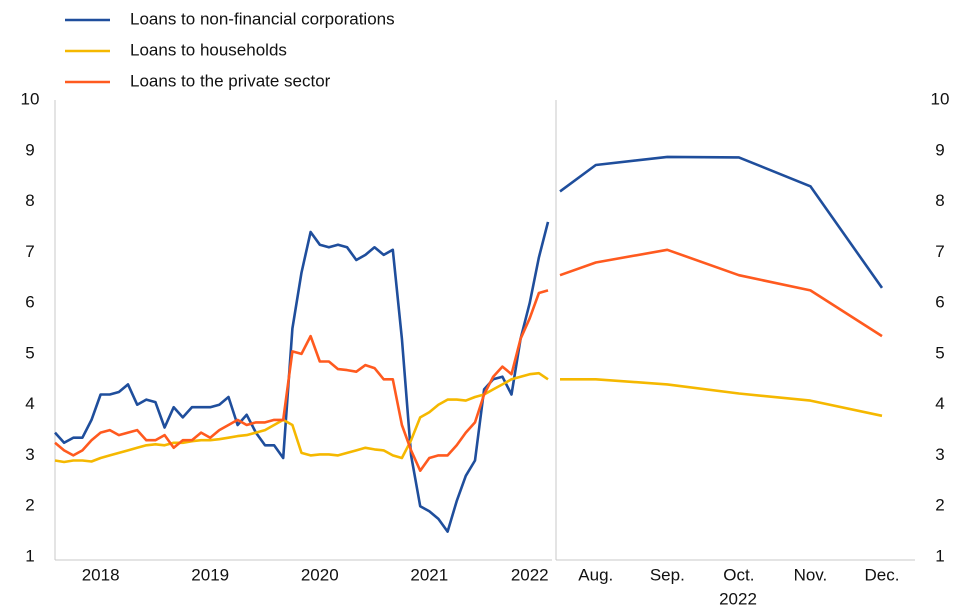  Describe the element at coordinates (738, 574) in the screenshot. I see `x-tick-label: Oct.` at that location.